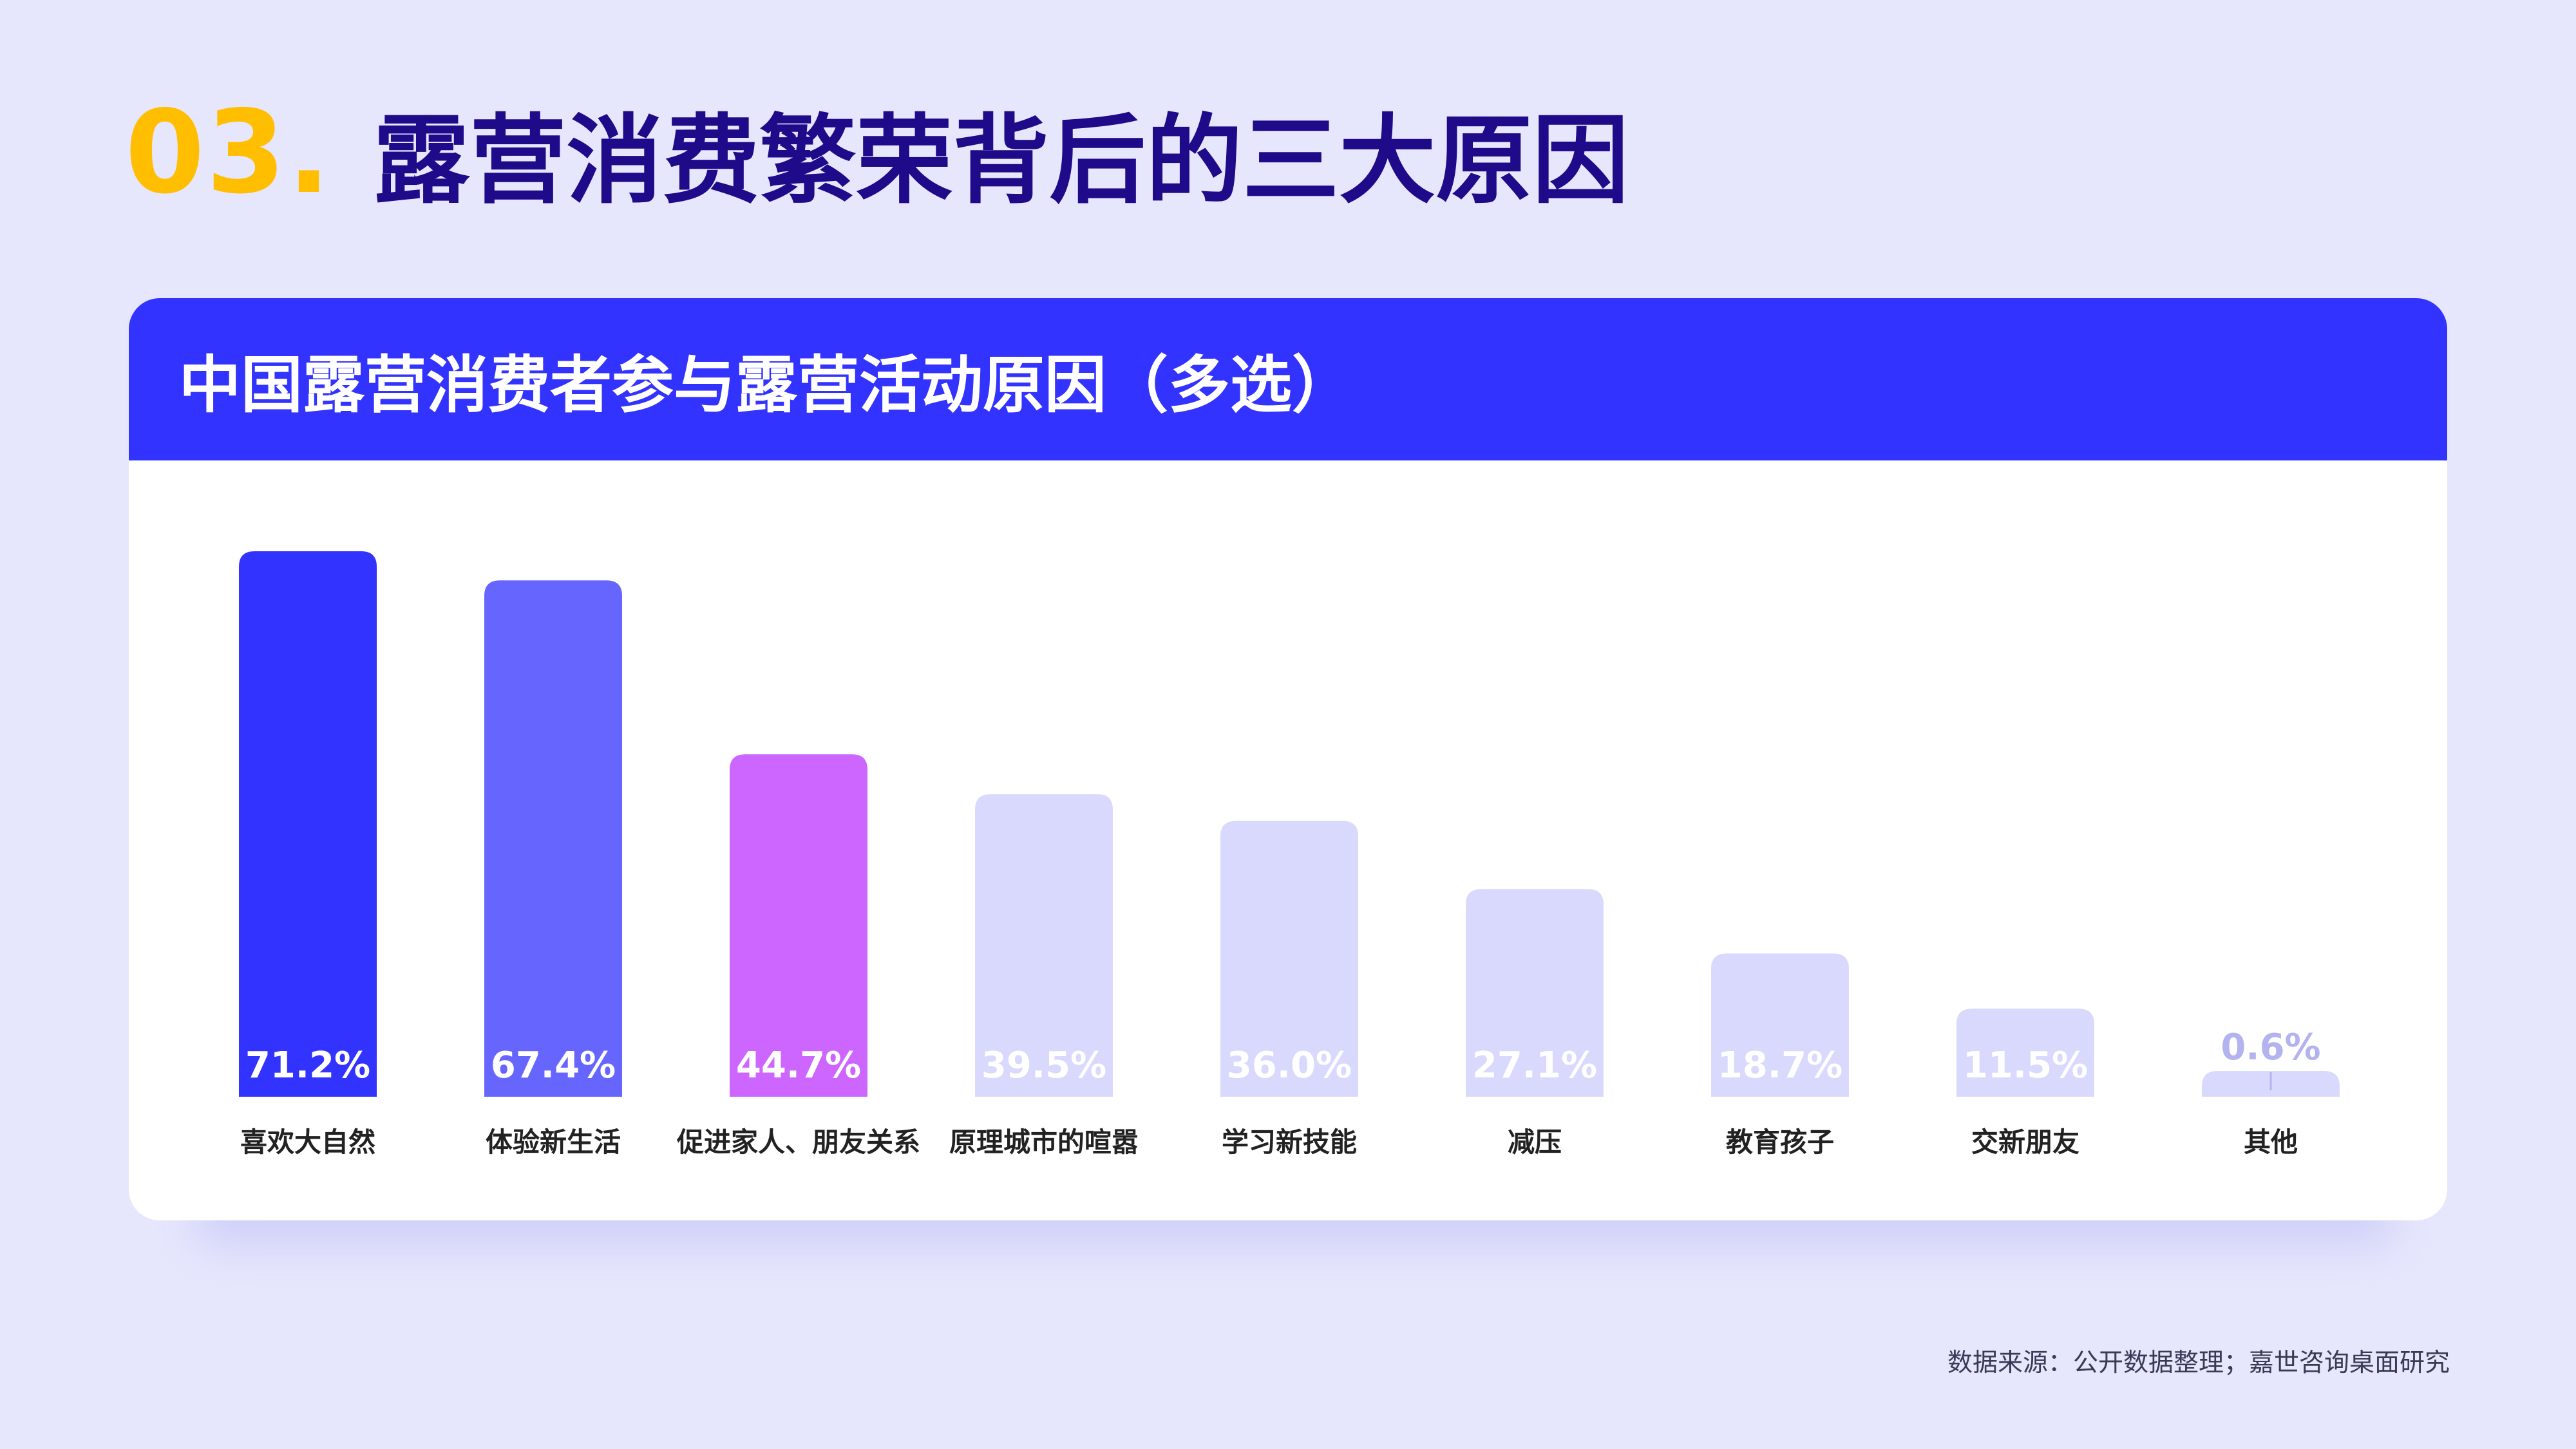 This screenshot has width=2576, height=1449. Describe the element at coordinates (1289, 1065) in the screenshot. I see `bar-value-label: 36.0%` at that location.